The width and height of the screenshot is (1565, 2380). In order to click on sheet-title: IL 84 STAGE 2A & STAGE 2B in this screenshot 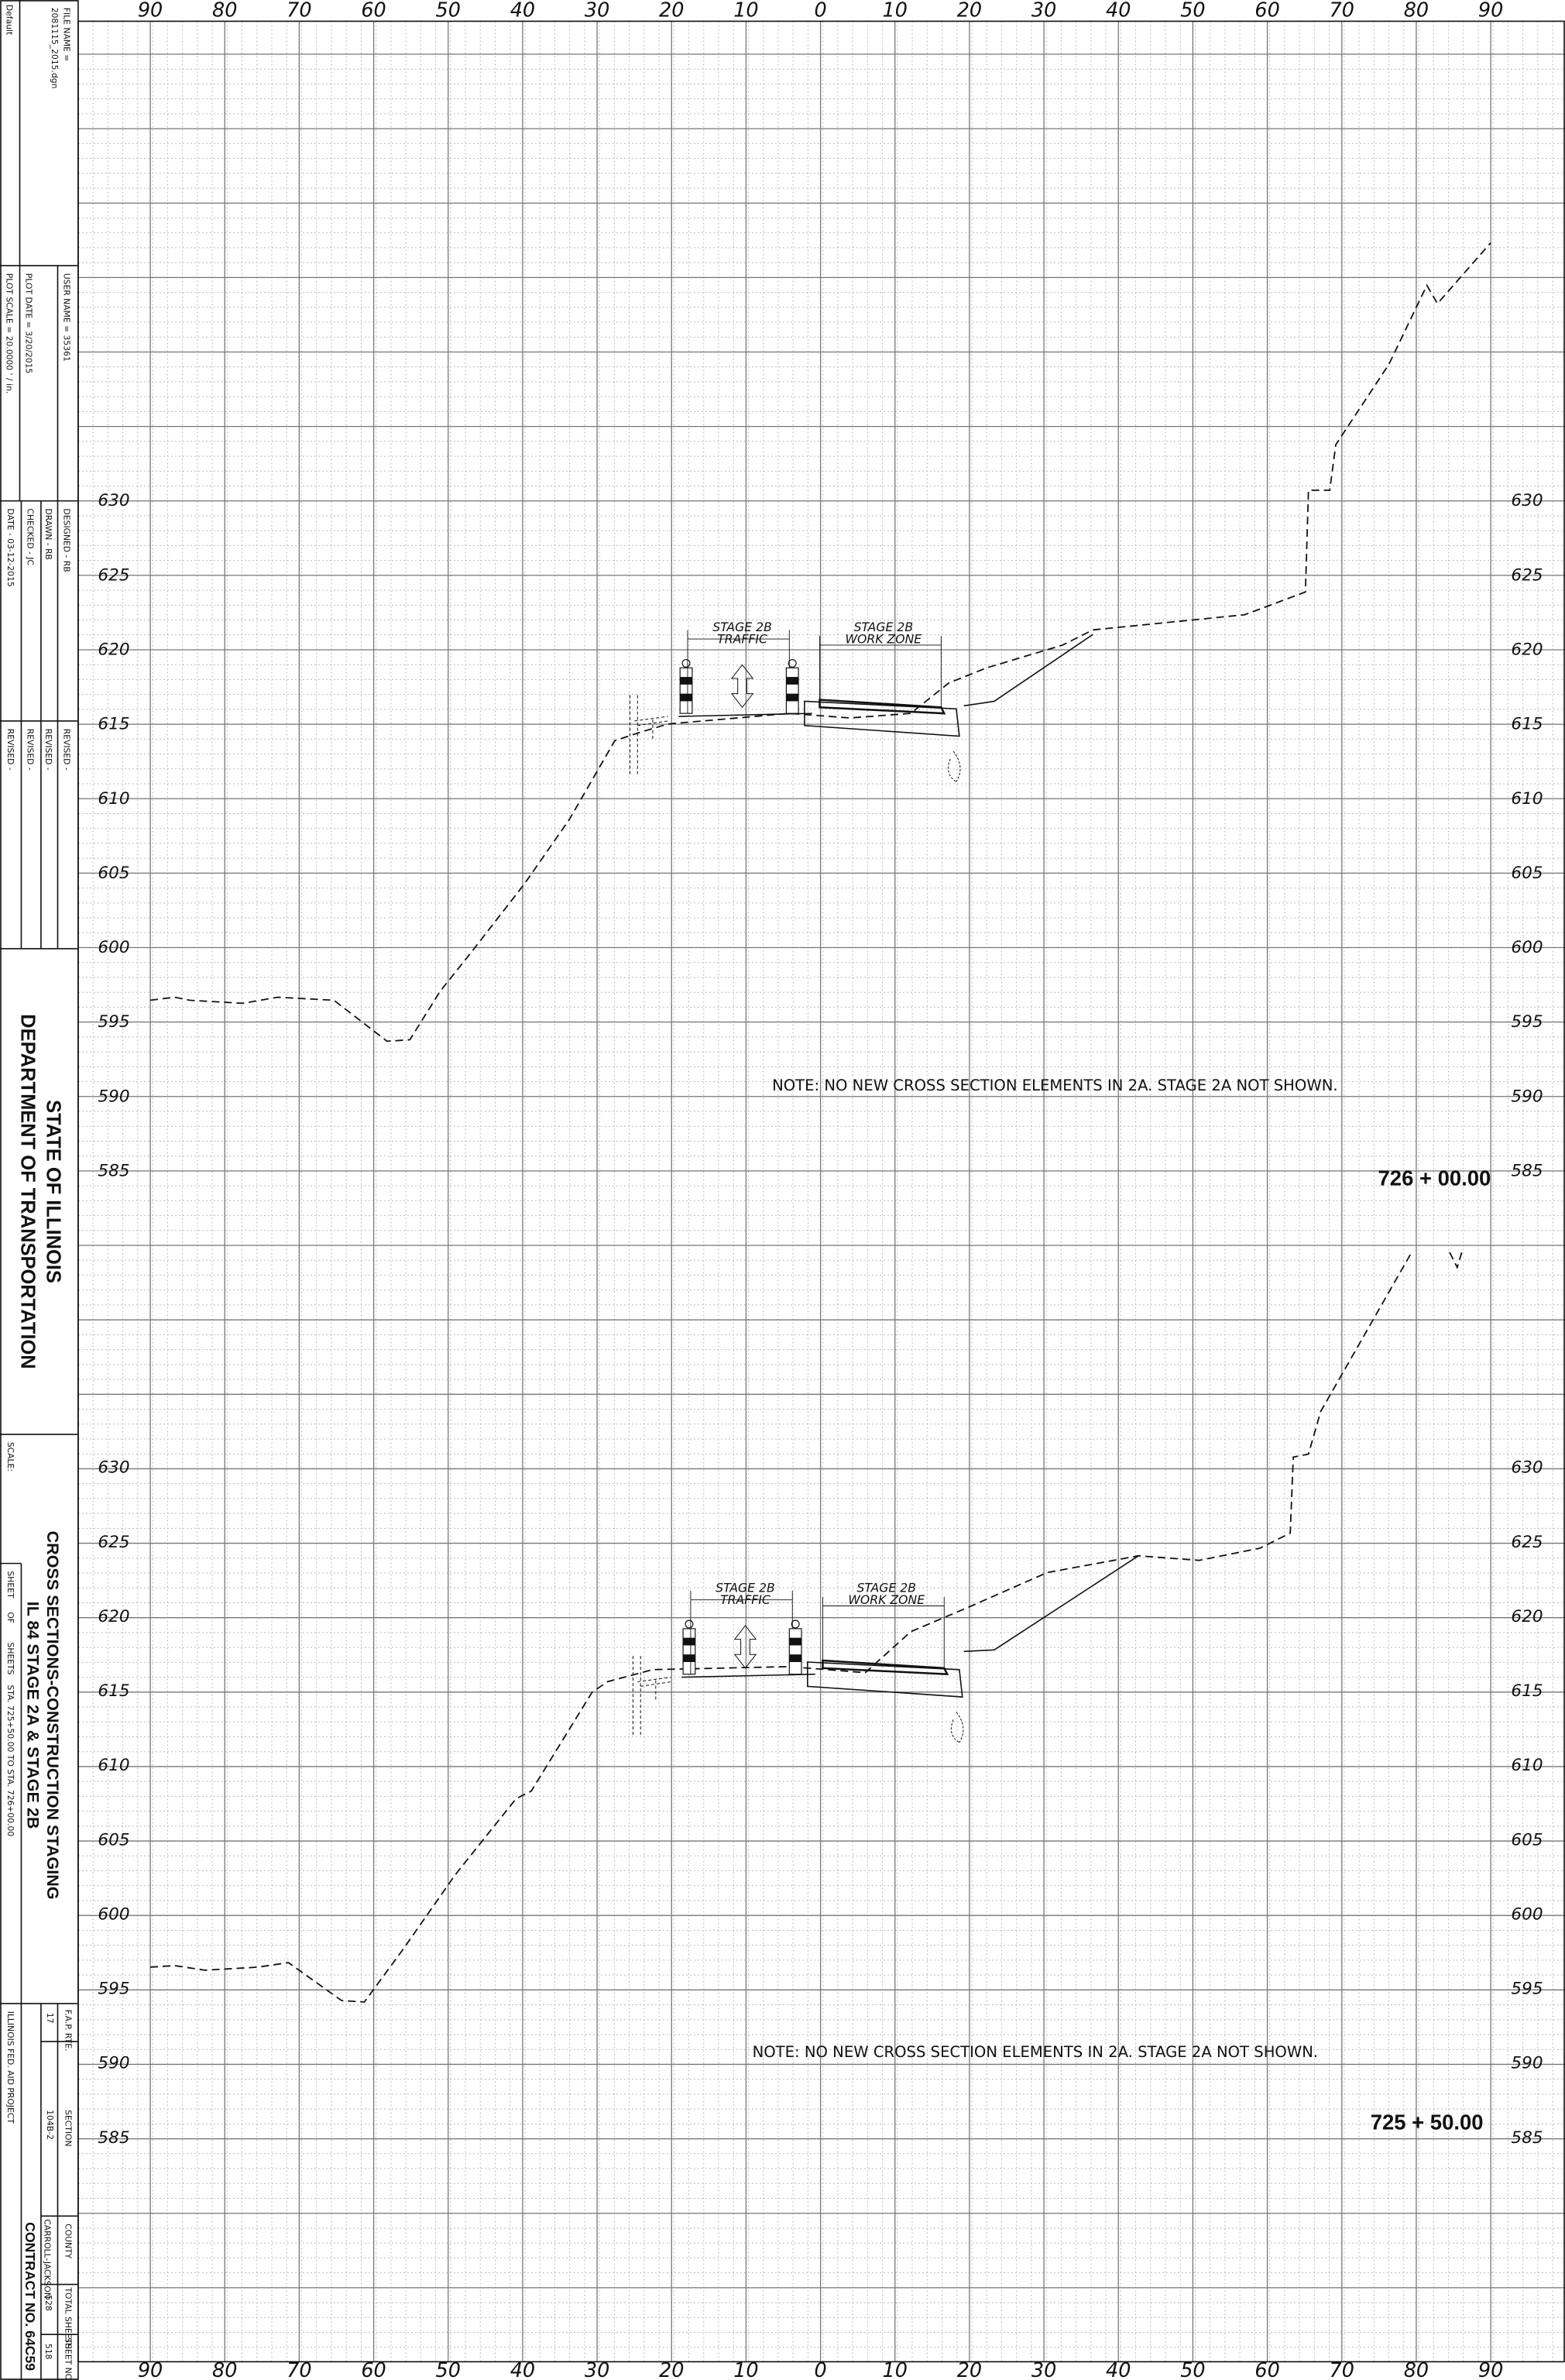, I will do `click(33, 1715)`.